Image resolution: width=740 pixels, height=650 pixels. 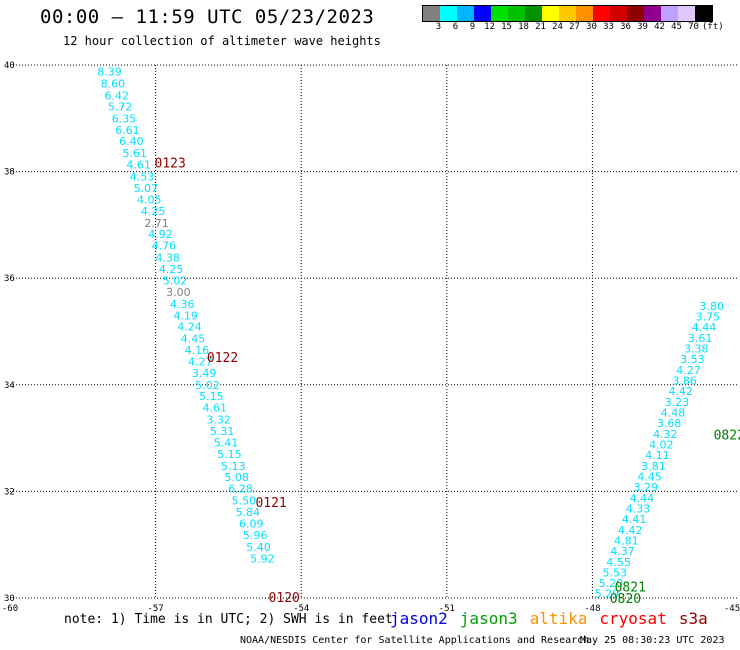 What do you see at coordinates (607, 594) in the screenshot?
I see `swh-point: 5.29` at bounding box center [607, 594].